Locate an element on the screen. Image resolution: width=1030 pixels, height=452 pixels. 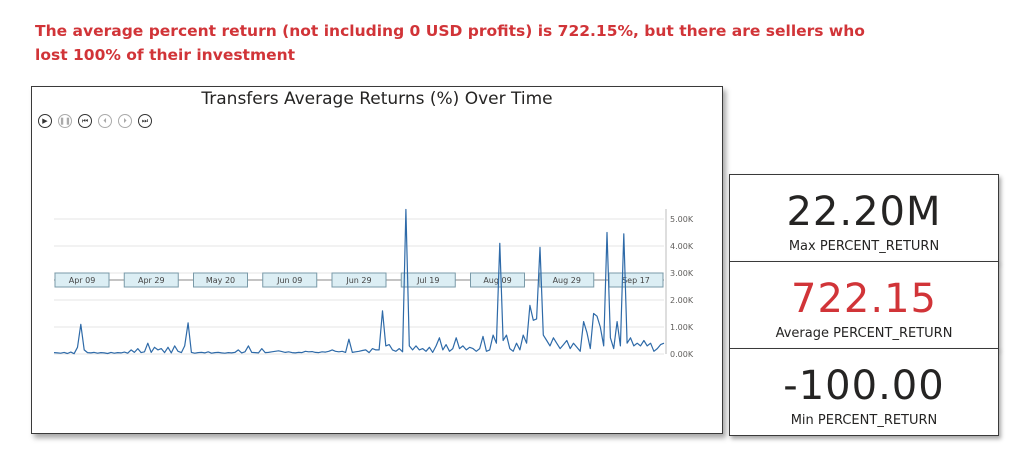
timeline-label: Jun 29 is located at coordinates (358, 280).